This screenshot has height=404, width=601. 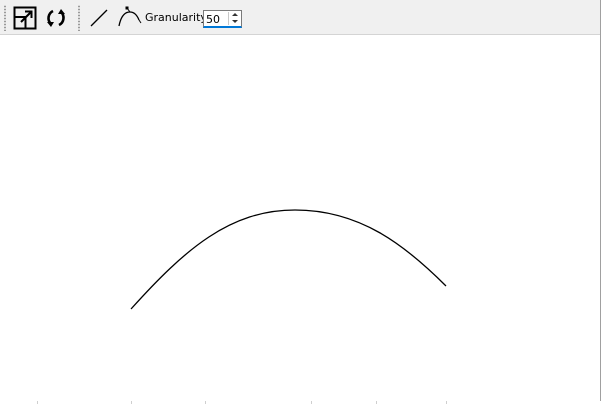 I want to click on line-icon, so click(x=99, y=18).